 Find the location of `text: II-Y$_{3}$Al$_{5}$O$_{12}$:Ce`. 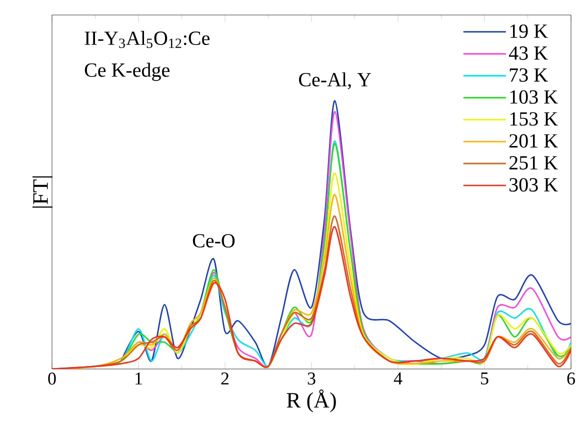

text: II-Y$_{3}$Al$_{5}$O$_{12}$:Ce is located at coordinates (147, 39).